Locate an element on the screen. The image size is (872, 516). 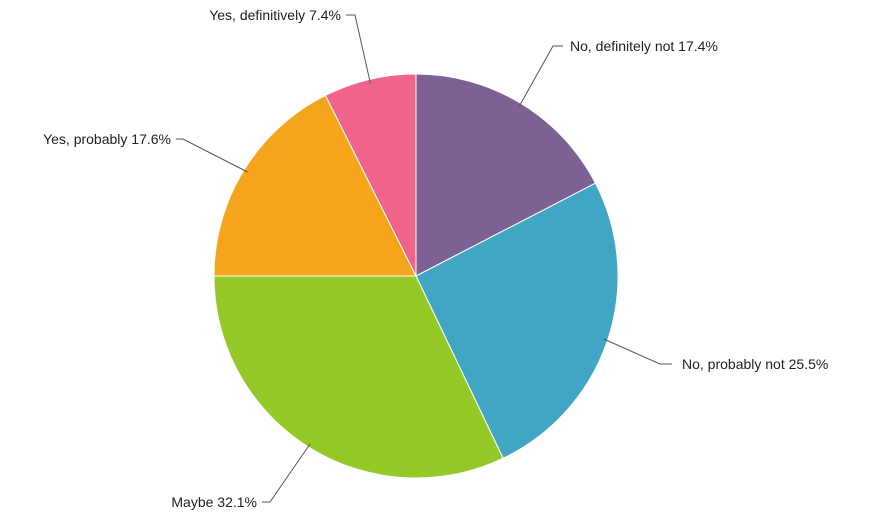
slice-label-no-probably-not: No, probably not 25.5% is located at coordinates (755, 364).